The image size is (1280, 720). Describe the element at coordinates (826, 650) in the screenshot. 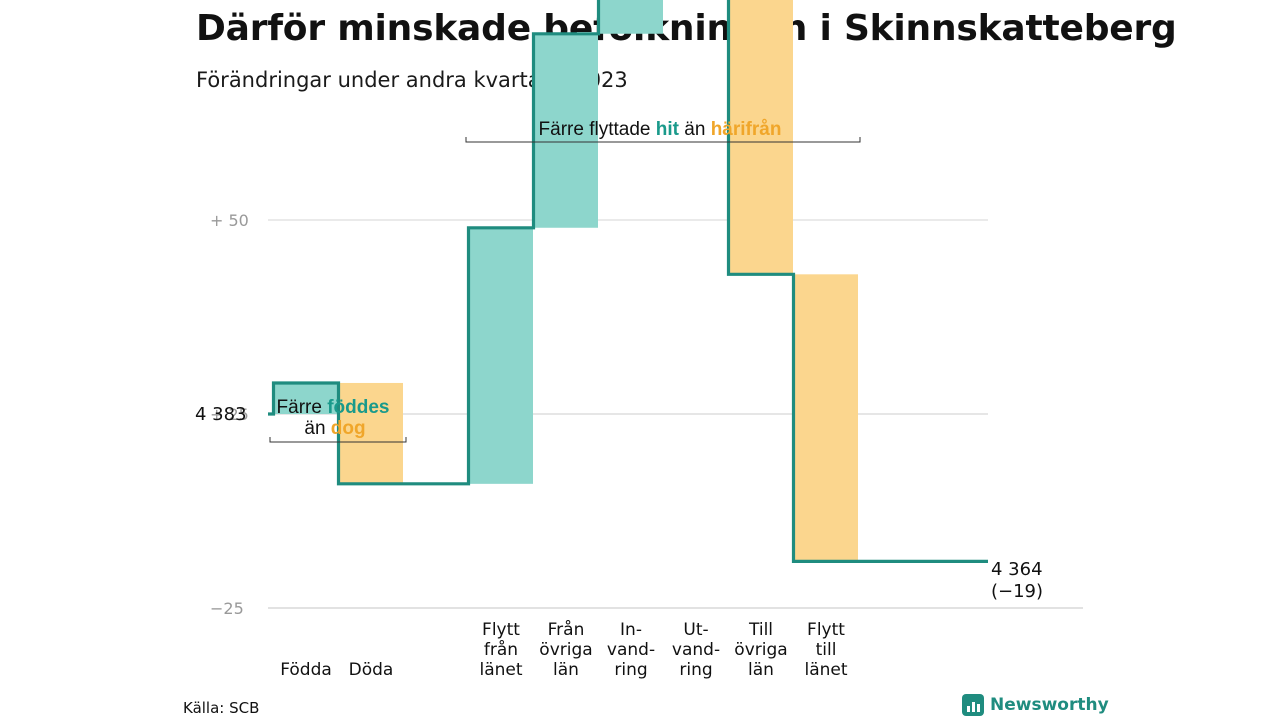

I see `category-label: till` at that location.